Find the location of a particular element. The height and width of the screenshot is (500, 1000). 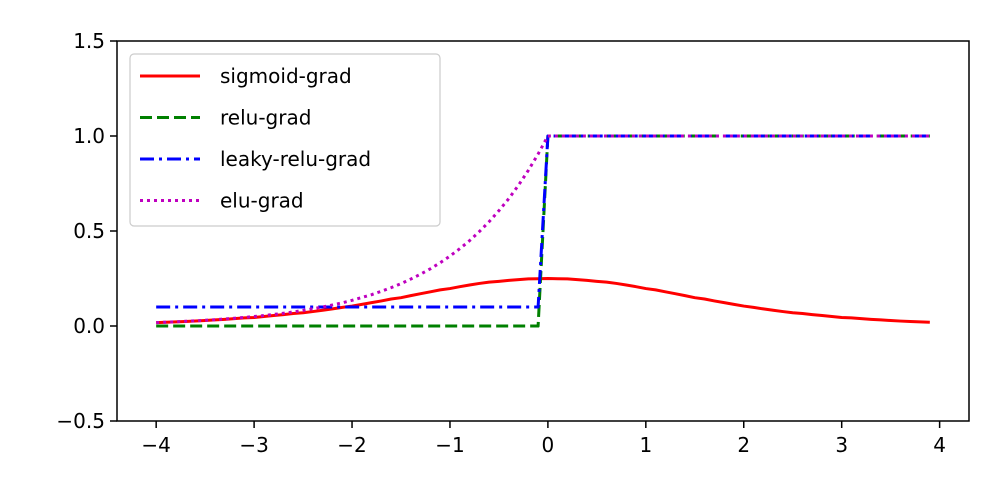

x-tick-label: −4 is located at coordinates (155, 445).